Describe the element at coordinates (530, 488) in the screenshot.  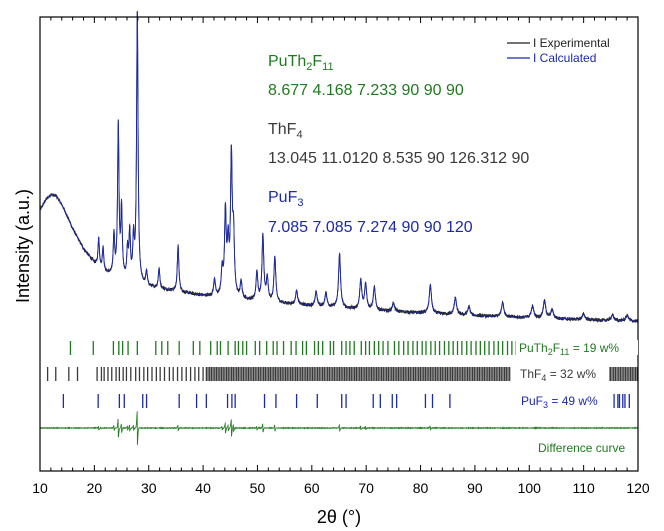
I see `x-tick-label: 100` at that location.